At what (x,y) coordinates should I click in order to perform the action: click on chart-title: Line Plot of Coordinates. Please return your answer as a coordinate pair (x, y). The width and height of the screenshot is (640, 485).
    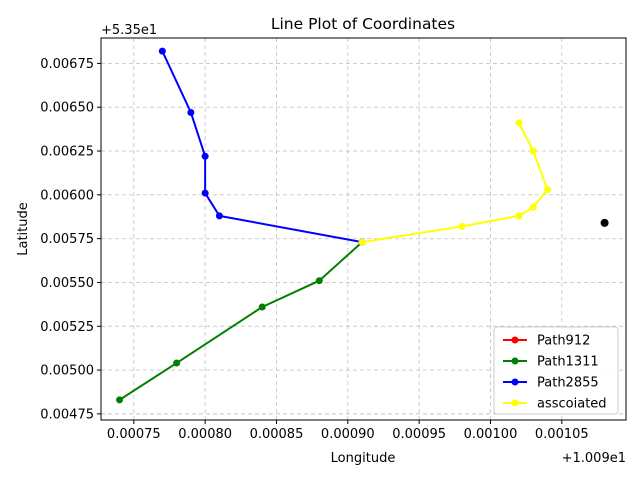
    Looking at the image, I should click on (363, 24).